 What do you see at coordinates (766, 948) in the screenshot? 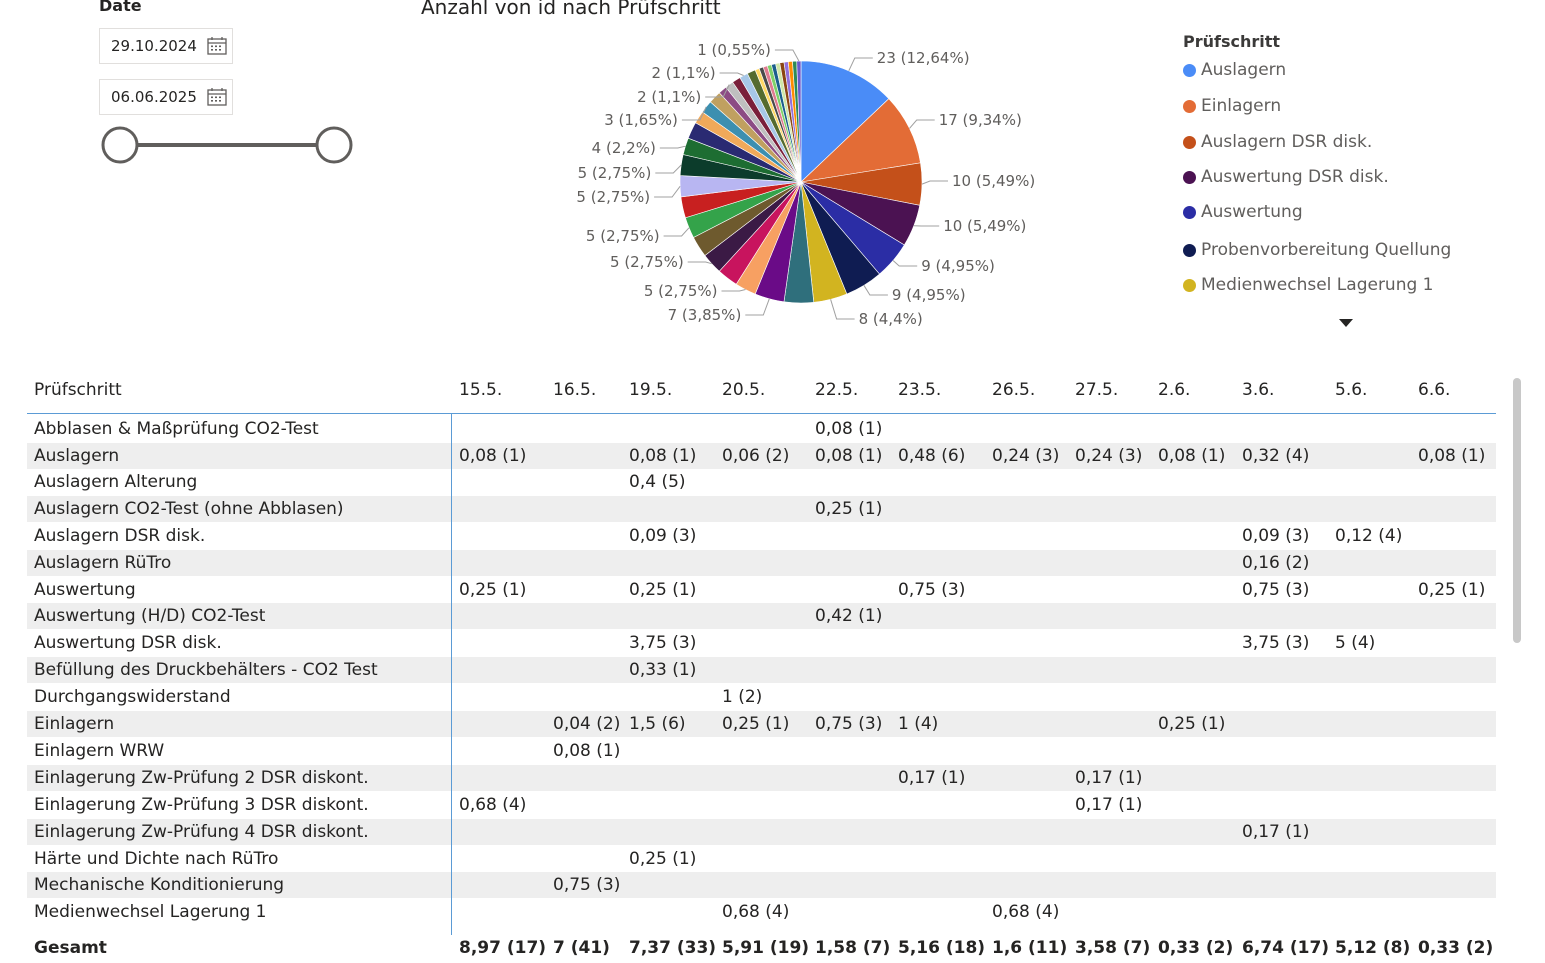
I see `total-cell: 5,91 (19)` at bounding box center [766, 948].